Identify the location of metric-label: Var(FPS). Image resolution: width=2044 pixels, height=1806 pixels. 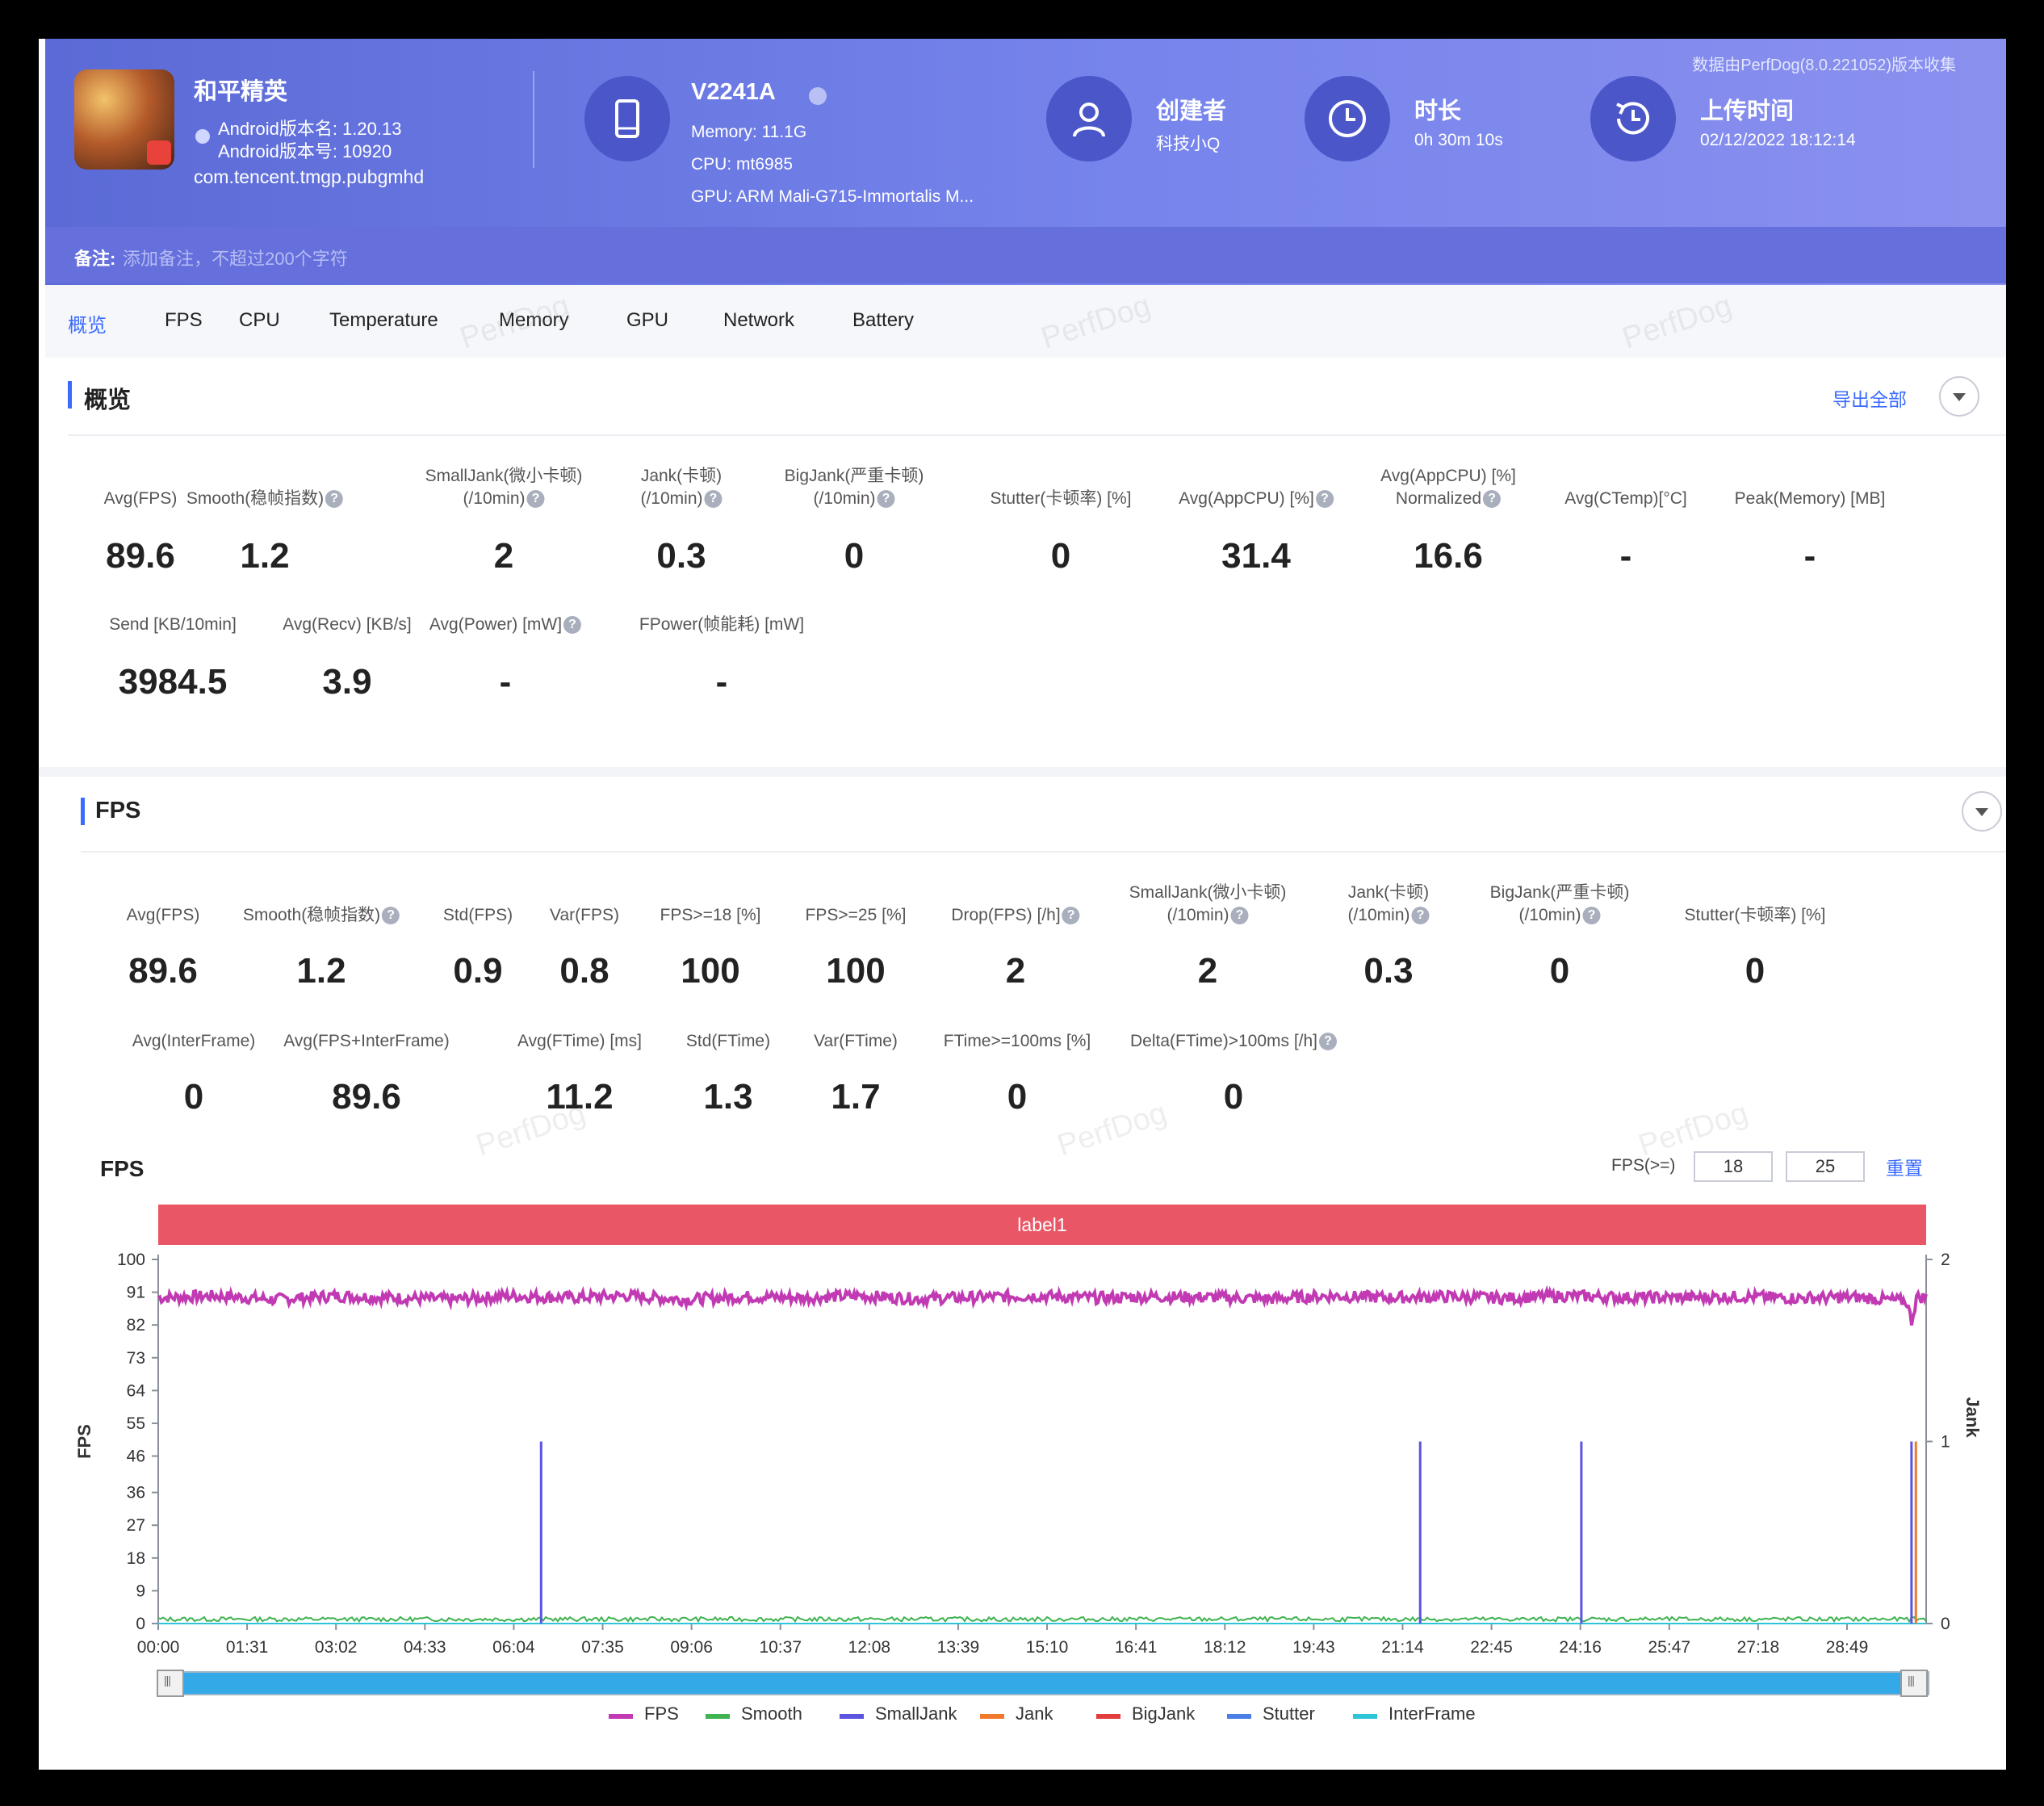
(585, 915).